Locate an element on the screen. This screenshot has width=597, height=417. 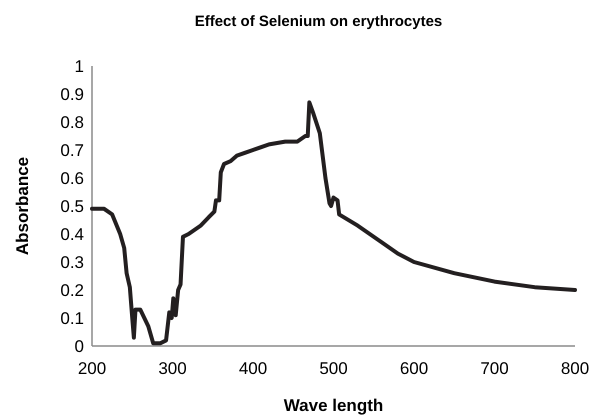
x-tick-label: 800 is located at coordinates (575, 368).